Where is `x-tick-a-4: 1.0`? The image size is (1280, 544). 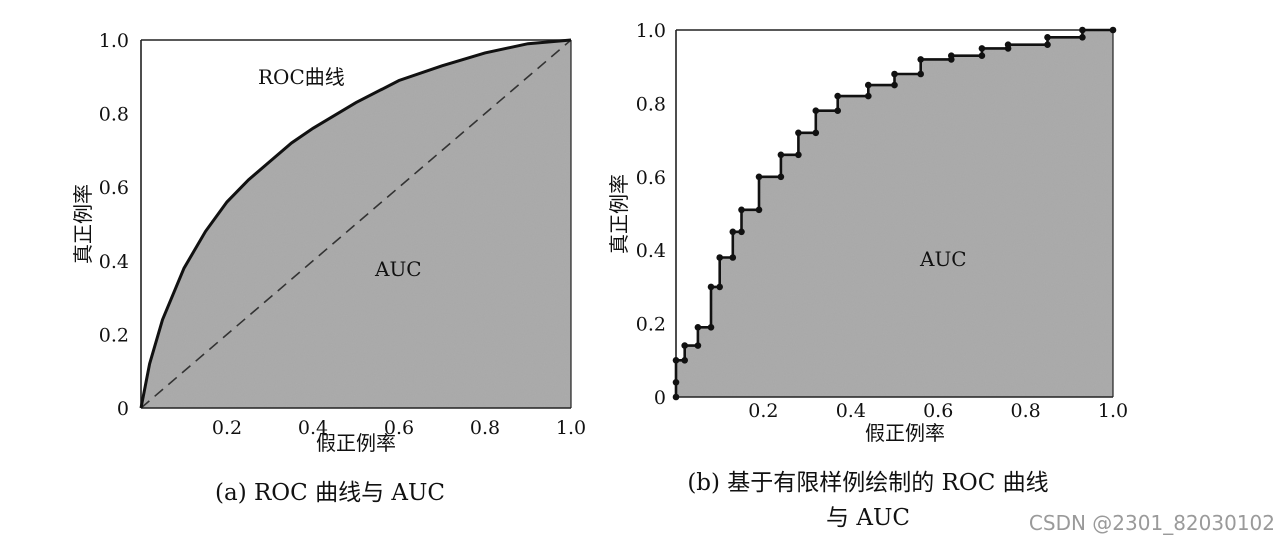 x-tick-a-4: 1.0 is located at coordinates (571, 428).